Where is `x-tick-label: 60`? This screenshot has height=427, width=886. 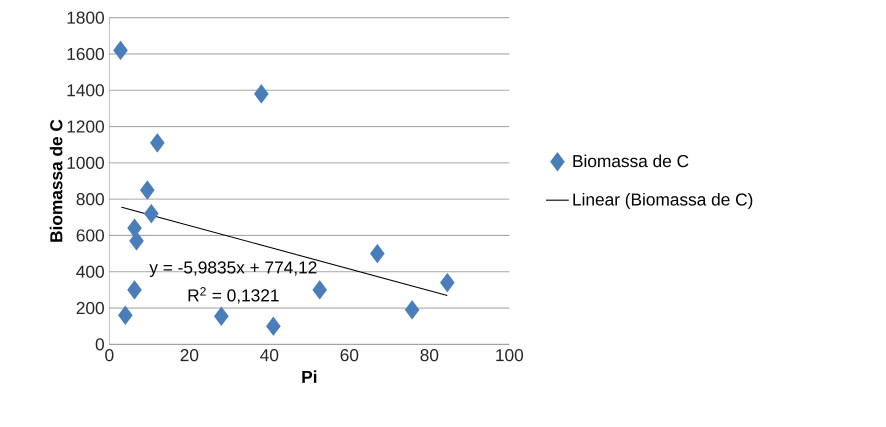
x-tick-label: 60 is located at coordinates (349, 355).